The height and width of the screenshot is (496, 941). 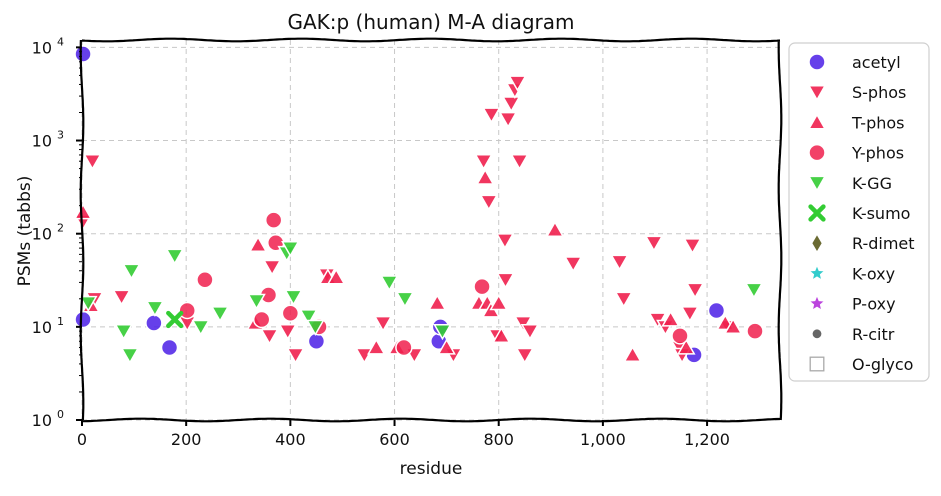 What do you see at coordinates (817, 62) in the screenshot?
I see `legend-marker-acetyl` at bounding box center [817, 62].